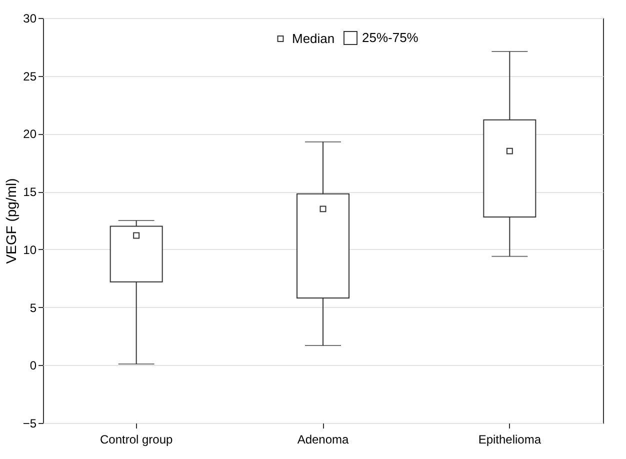 This screenshot has width=626, height=459. What do you see at coordinates (33, 365) in the screenshot?
I see `y-tick-label: 0` at bounding box center [33, 365].